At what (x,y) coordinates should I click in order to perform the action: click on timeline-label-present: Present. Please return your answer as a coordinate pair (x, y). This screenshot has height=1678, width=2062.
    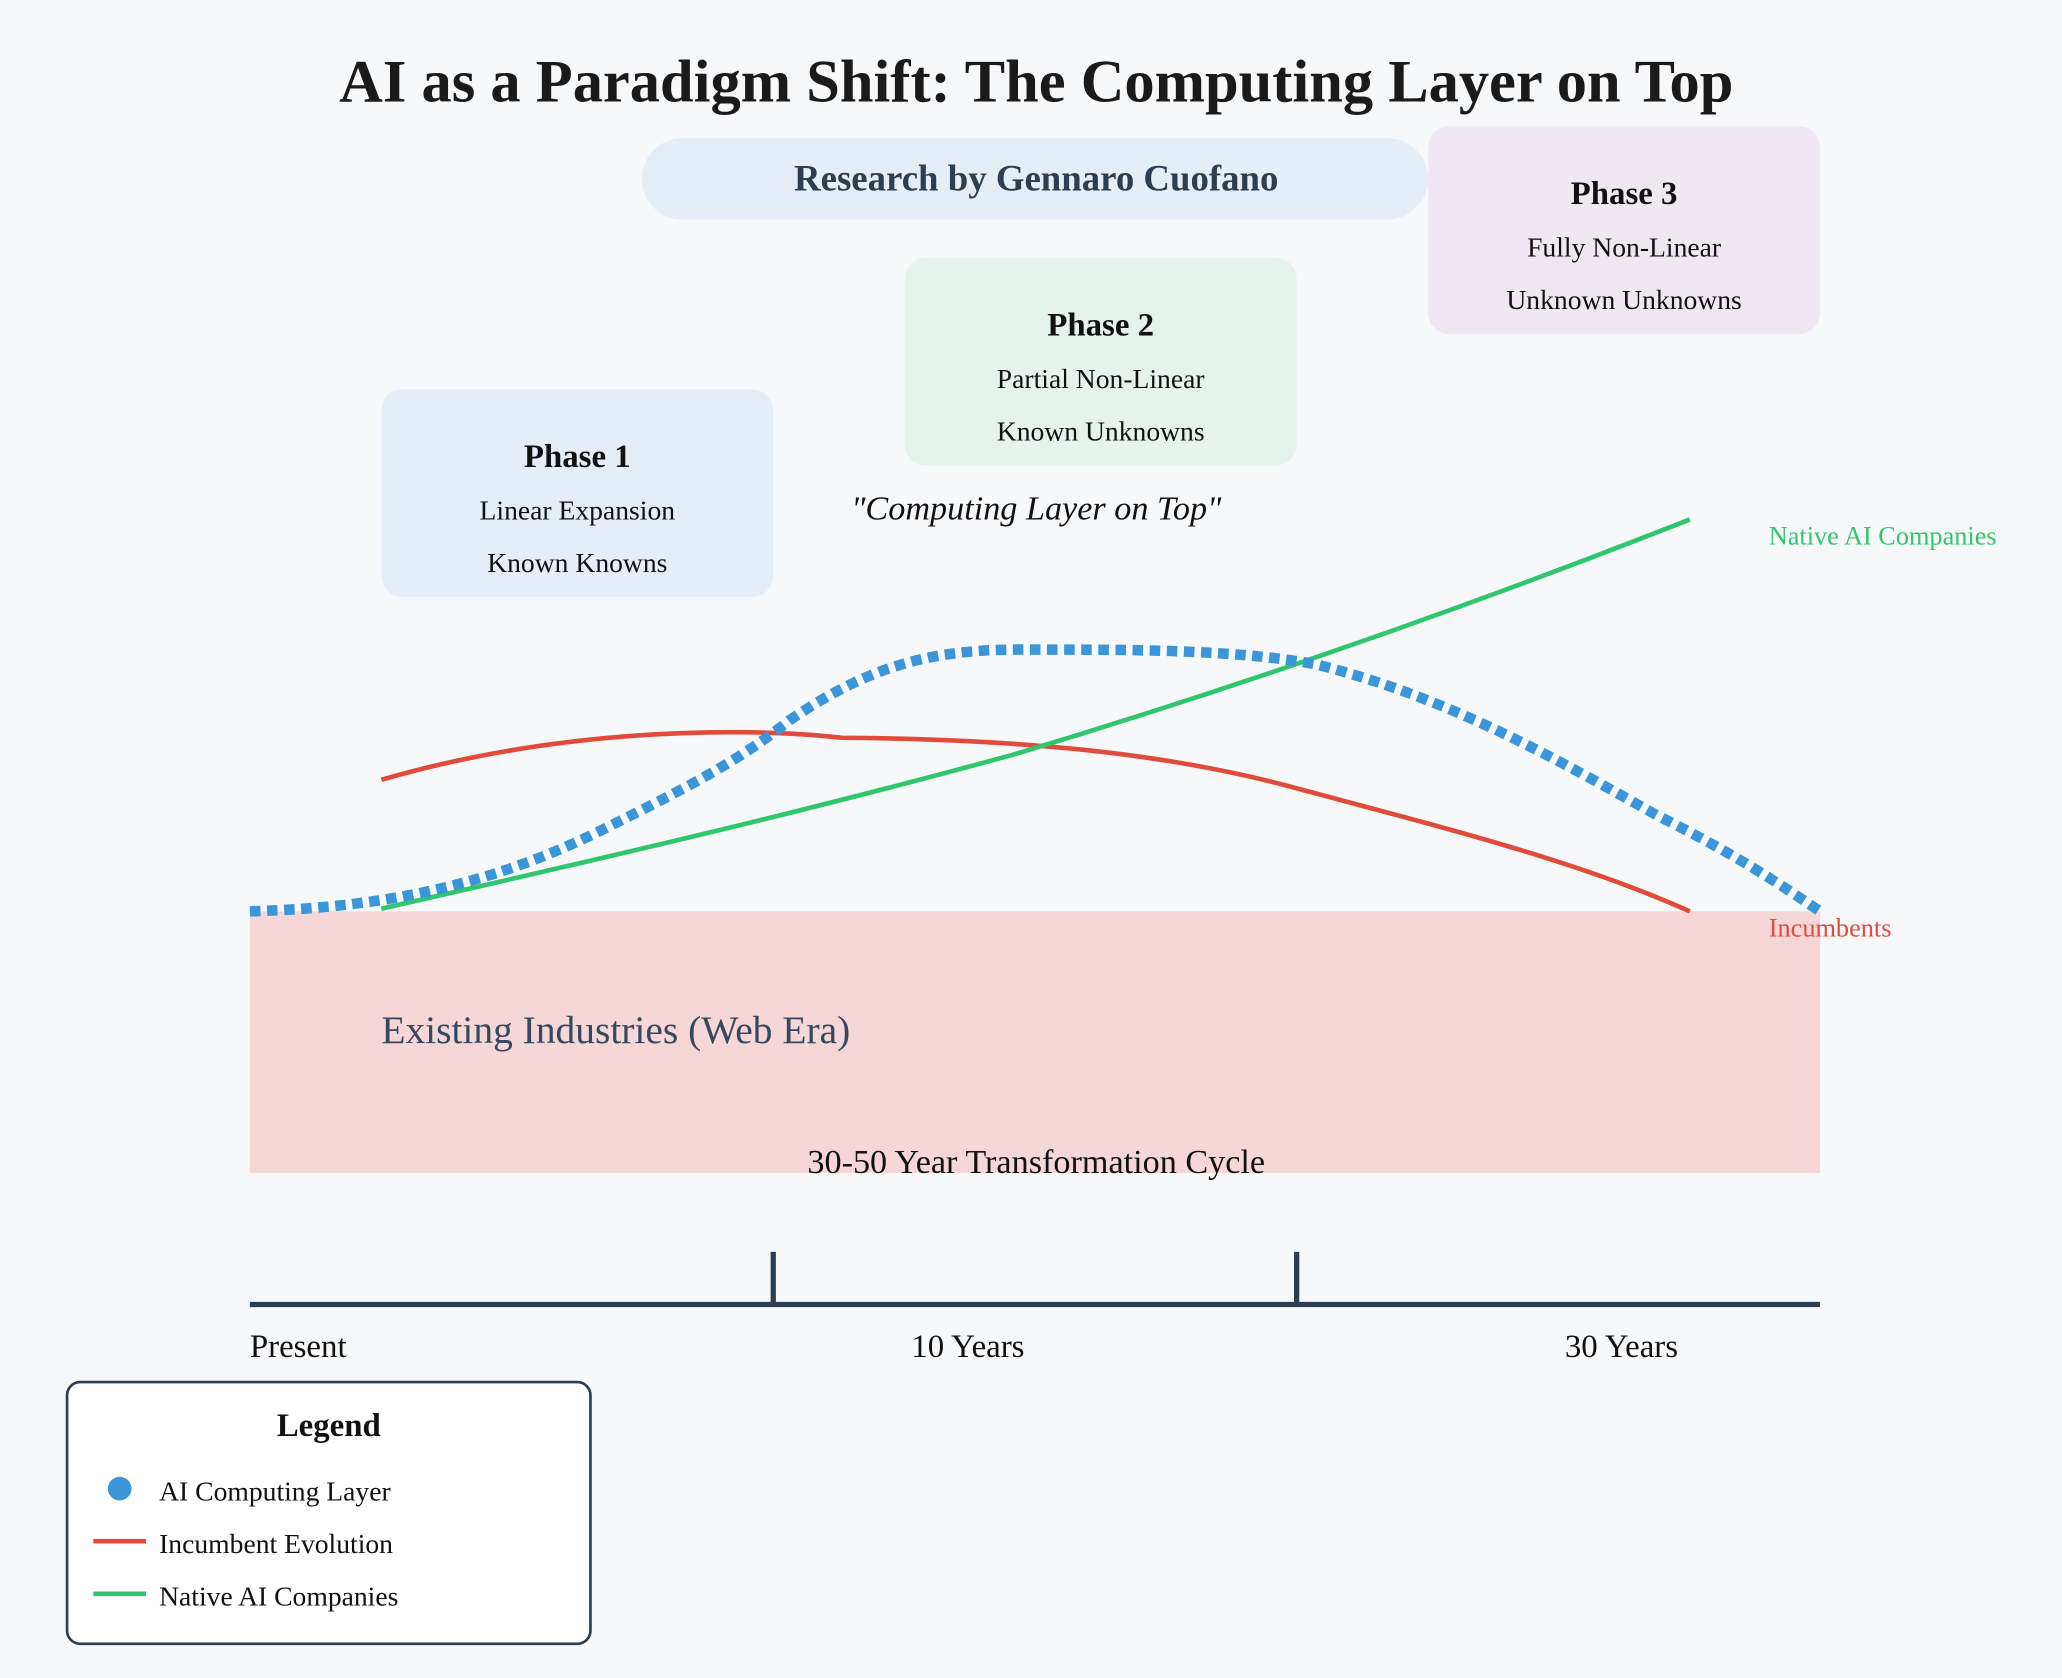
    Looking at the image, I should click on (298, 1347).